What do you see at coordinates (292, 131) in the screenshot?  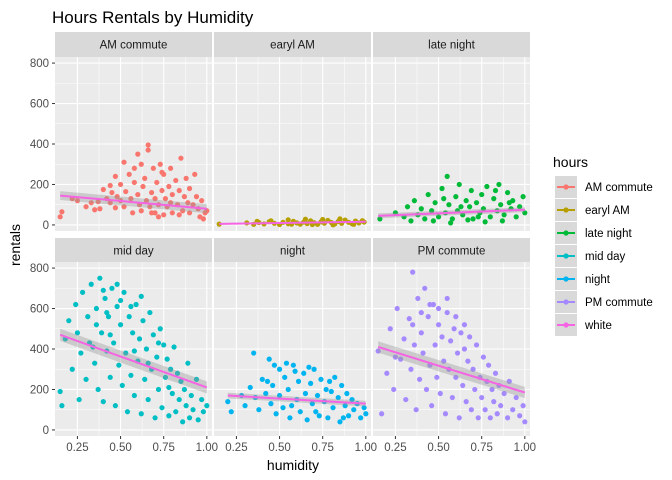 I see `facet-panel: earyl AM` at bounding box center [292, 131].